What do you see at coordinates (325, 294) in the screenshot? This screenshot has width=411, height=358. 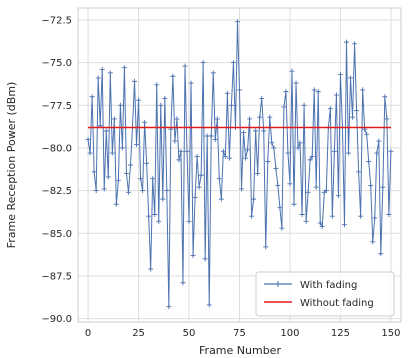 I see `legend-box` at bounding box center [325, 294].